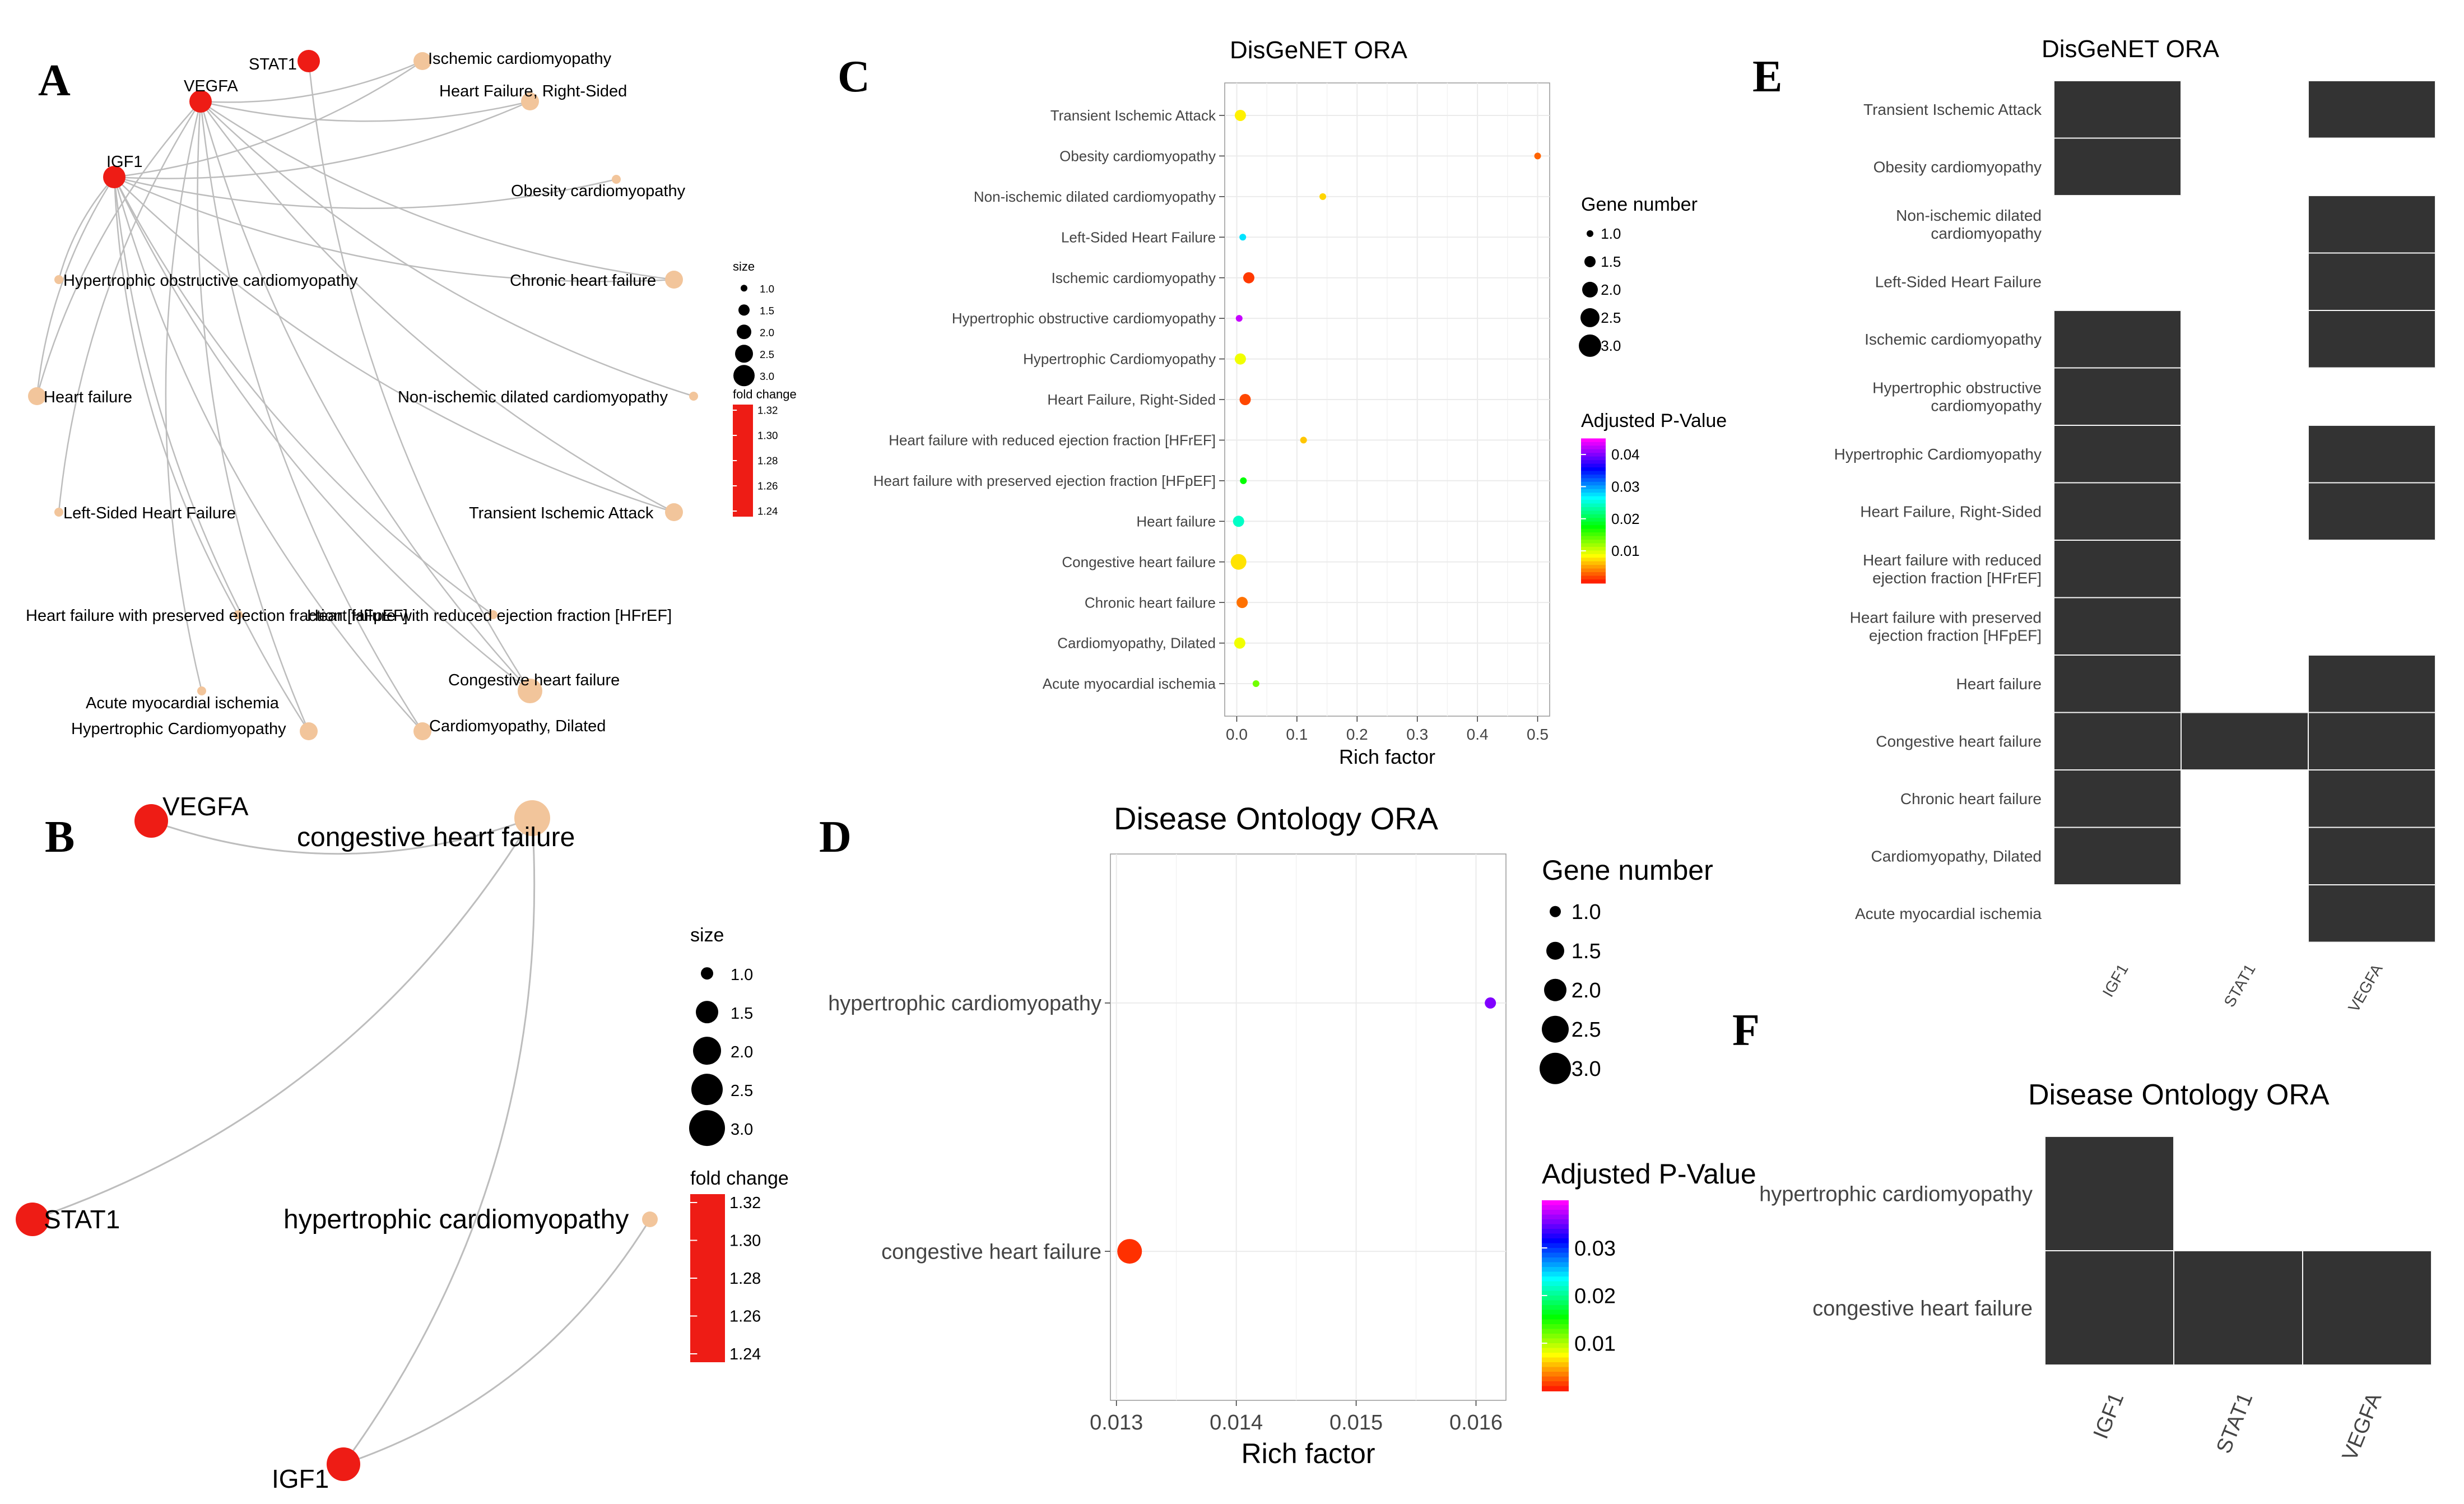 This screenshot has width=2464, height=1504. I want to click on size-legend-title: size, so click(744, 266).